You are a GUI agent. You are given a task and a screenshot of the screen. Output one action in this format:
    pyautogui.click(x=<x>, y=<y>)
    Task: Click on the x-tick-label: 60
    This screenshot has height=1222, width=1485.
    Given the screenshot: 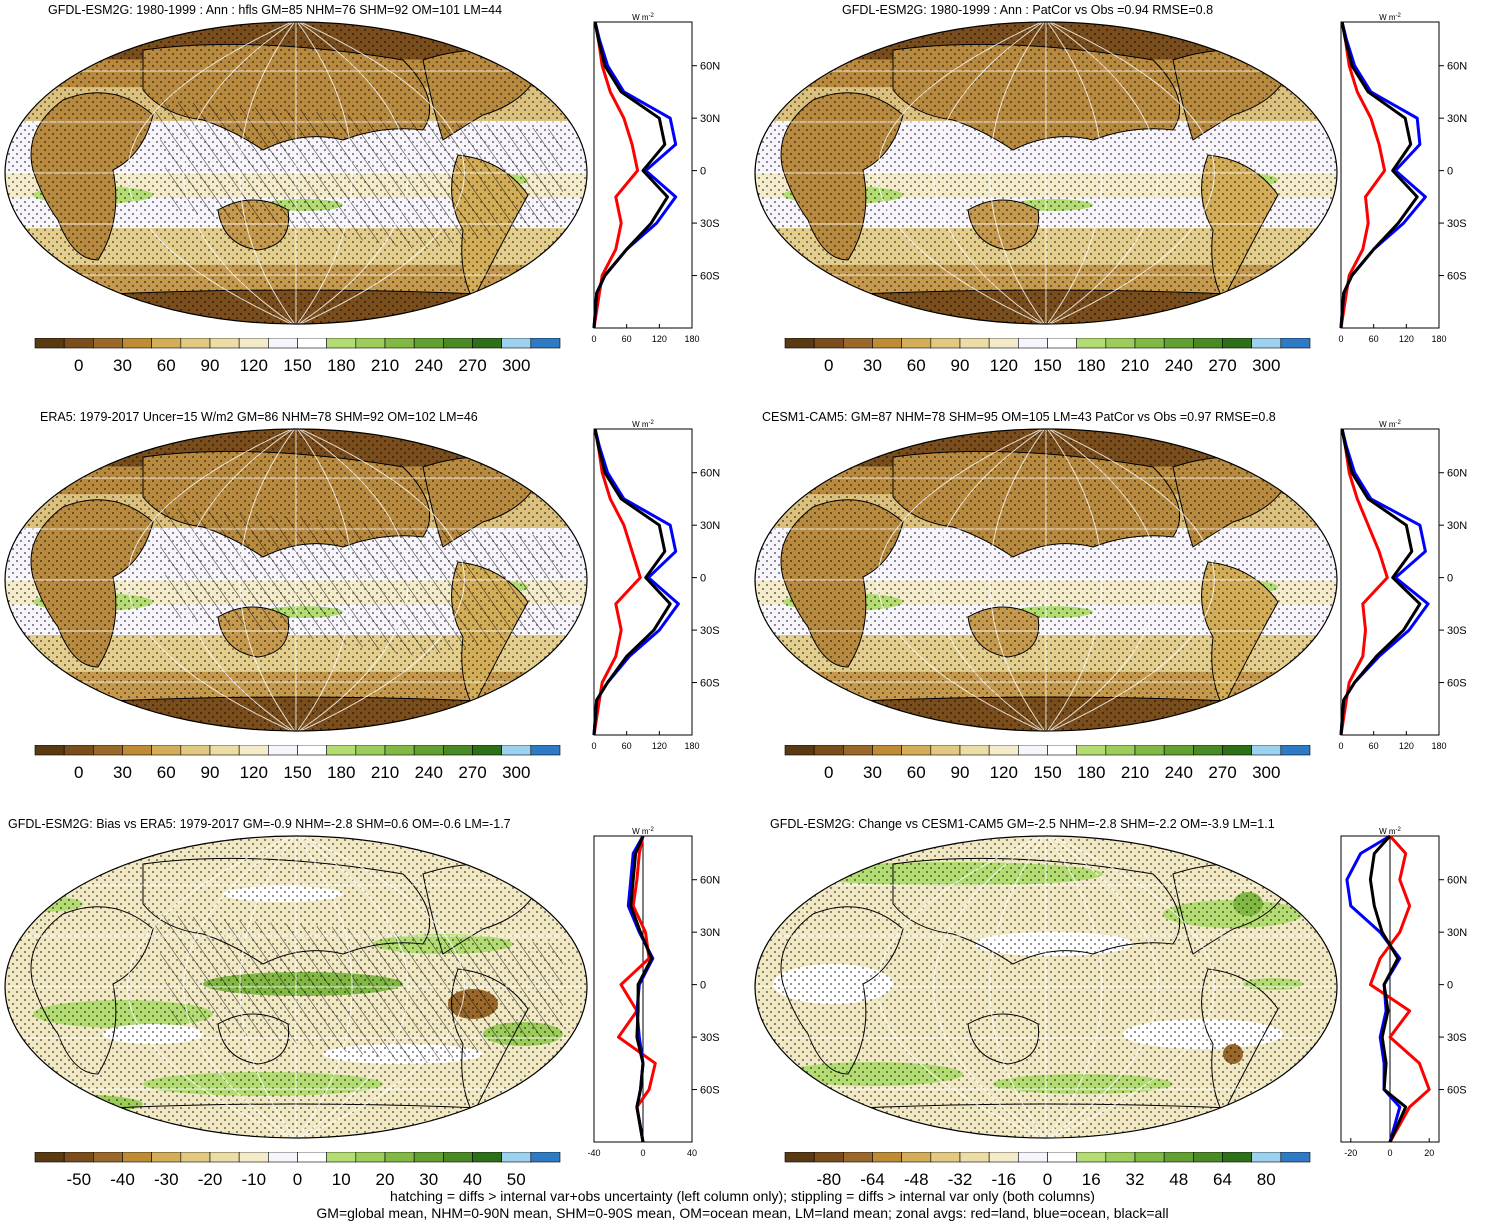 What is the action you would take?
    pyautogui.click(x=627, y=339)
    